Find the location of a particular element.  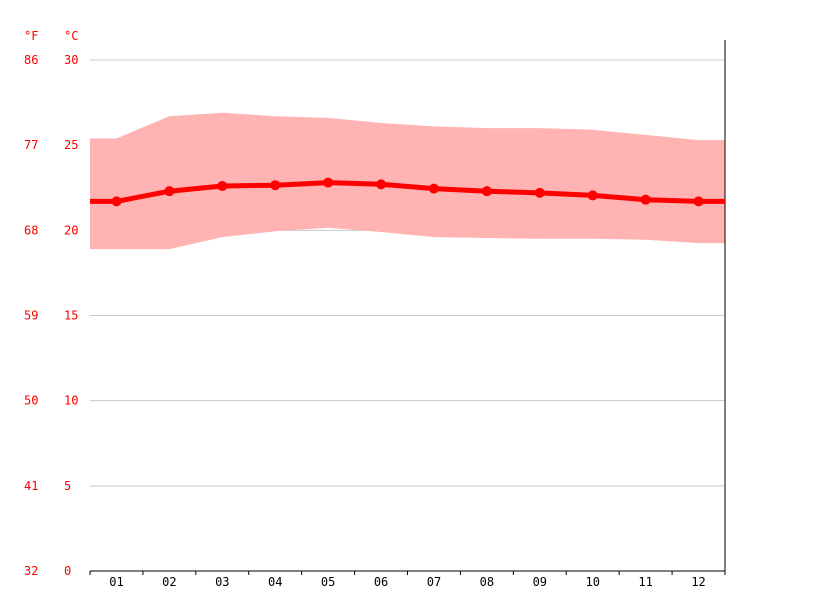

celsius-tick-label: 25 is located at coordinates (71, 145).